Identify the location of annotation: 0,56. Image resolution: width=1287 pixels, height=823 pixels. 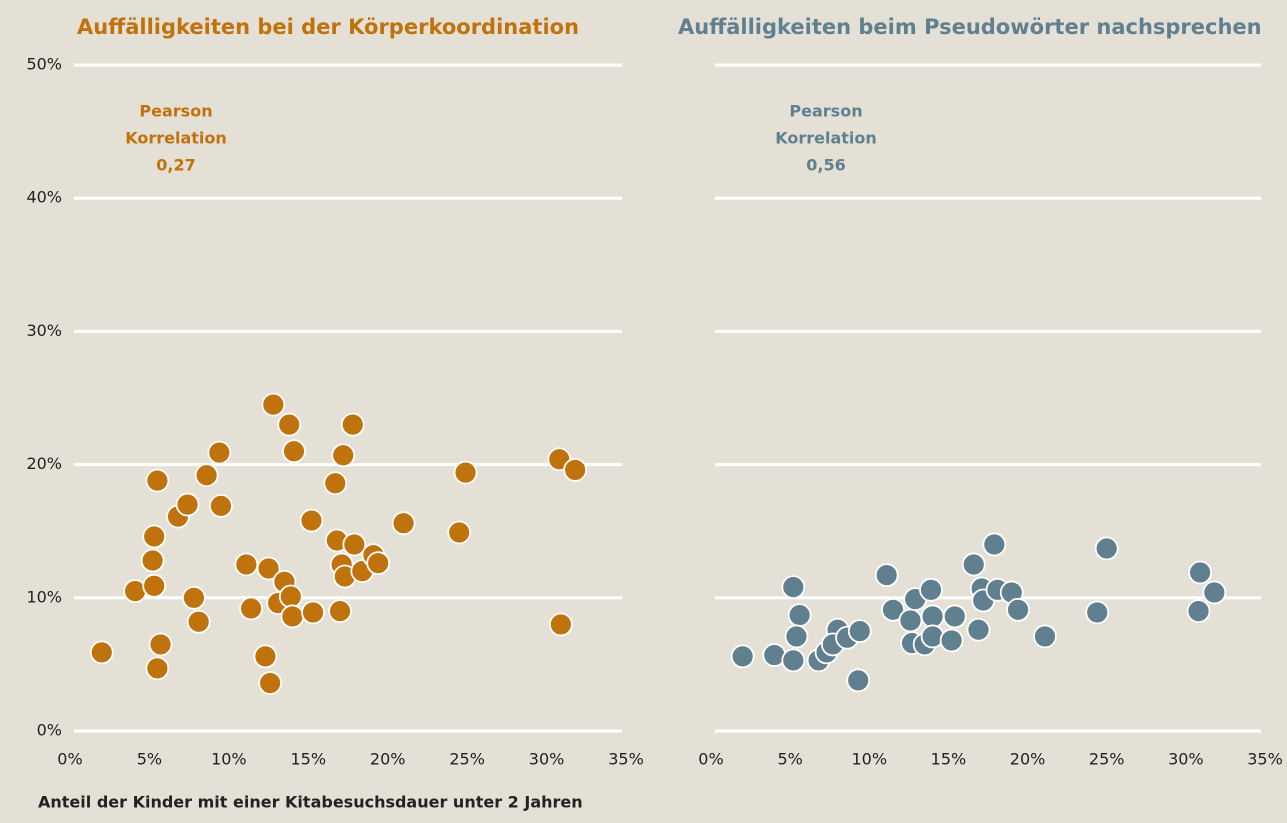
(825, 165).